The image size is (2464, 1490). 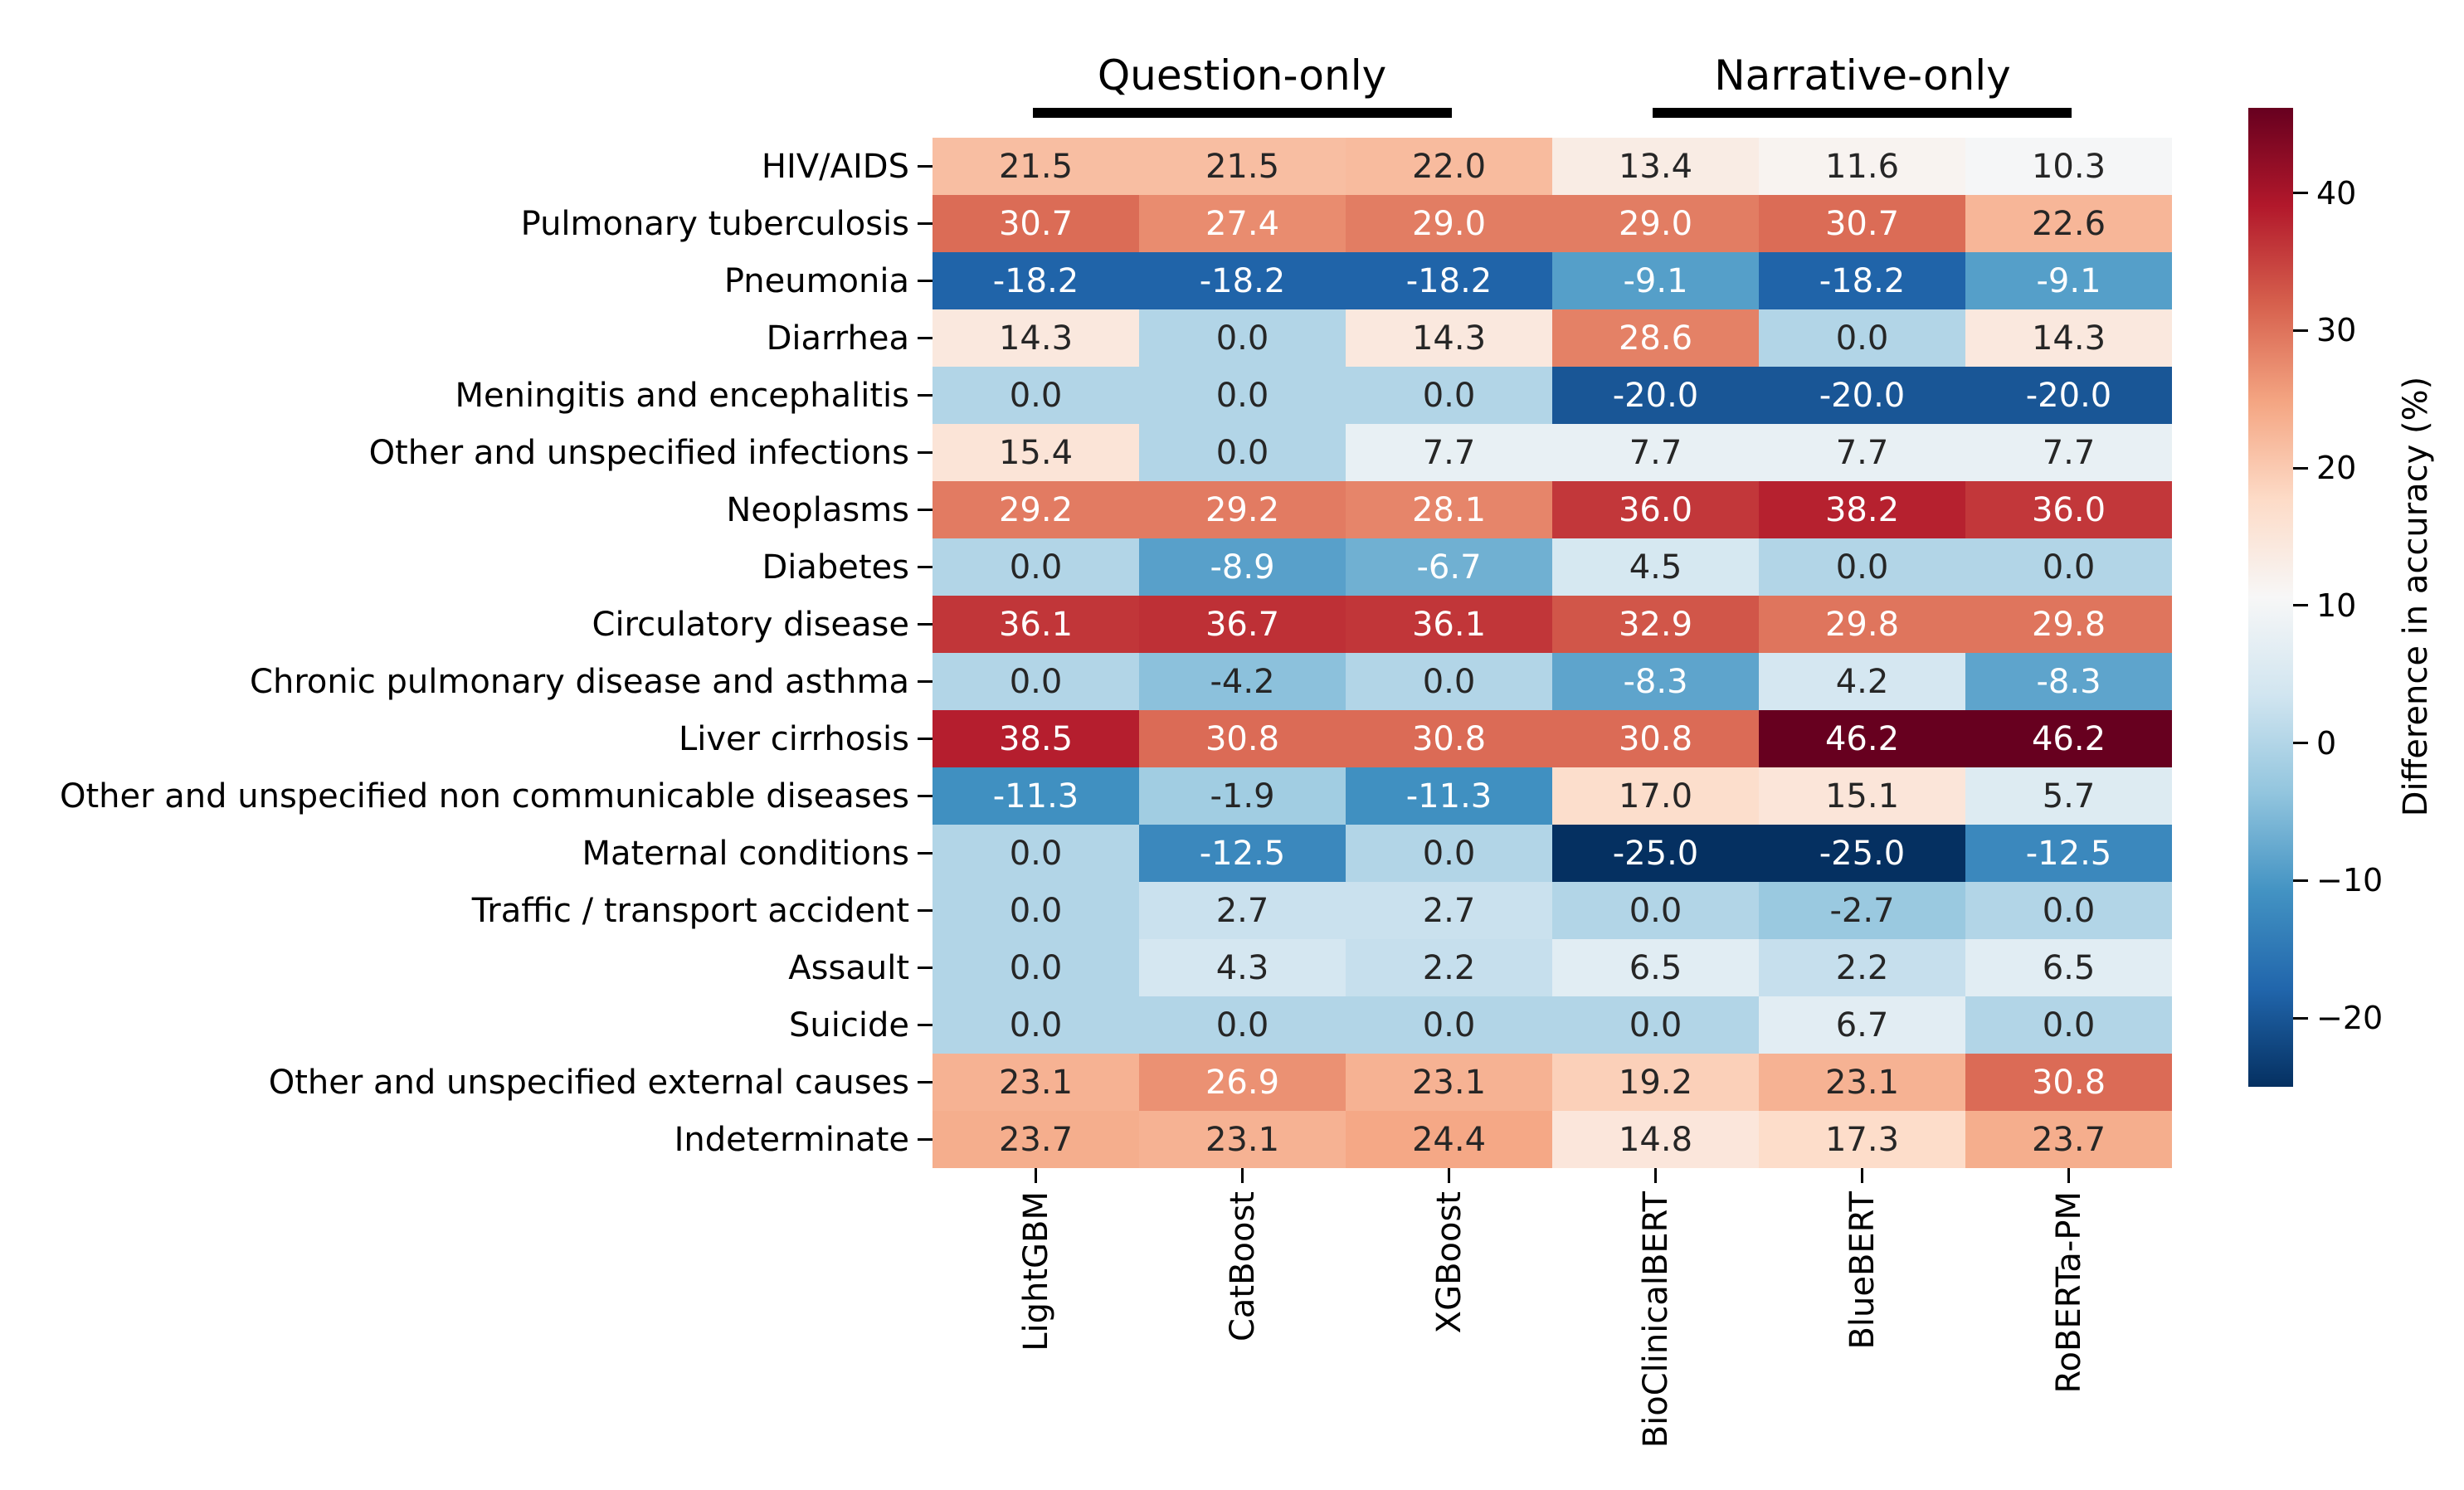 I want to click on heatmap-cell: -25.0, so click(x=1655, y=853).